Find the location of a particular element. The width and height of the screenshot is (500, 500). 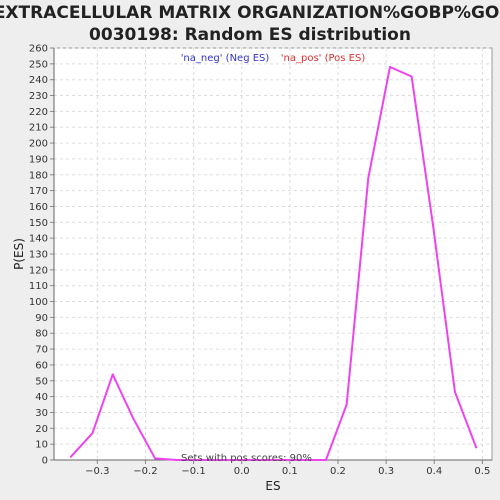

y-tick-label: 100 is located at coordinates (38, 302).